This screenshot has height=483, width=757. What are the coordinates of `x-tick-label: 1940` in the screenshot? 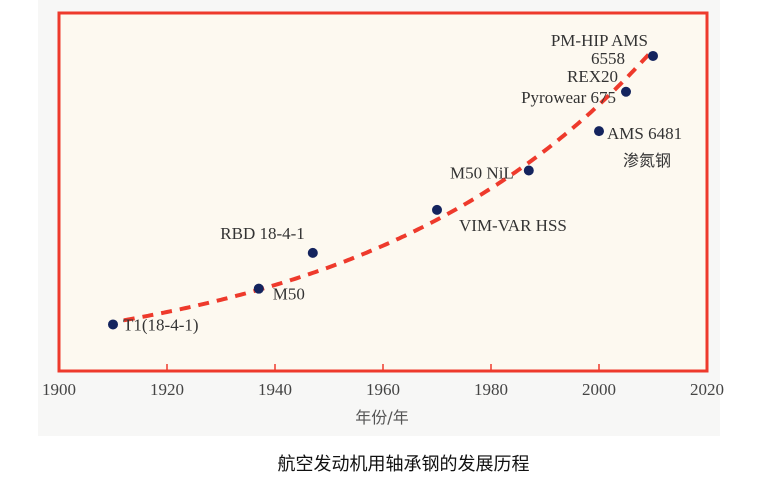 It's located at (275, 389).